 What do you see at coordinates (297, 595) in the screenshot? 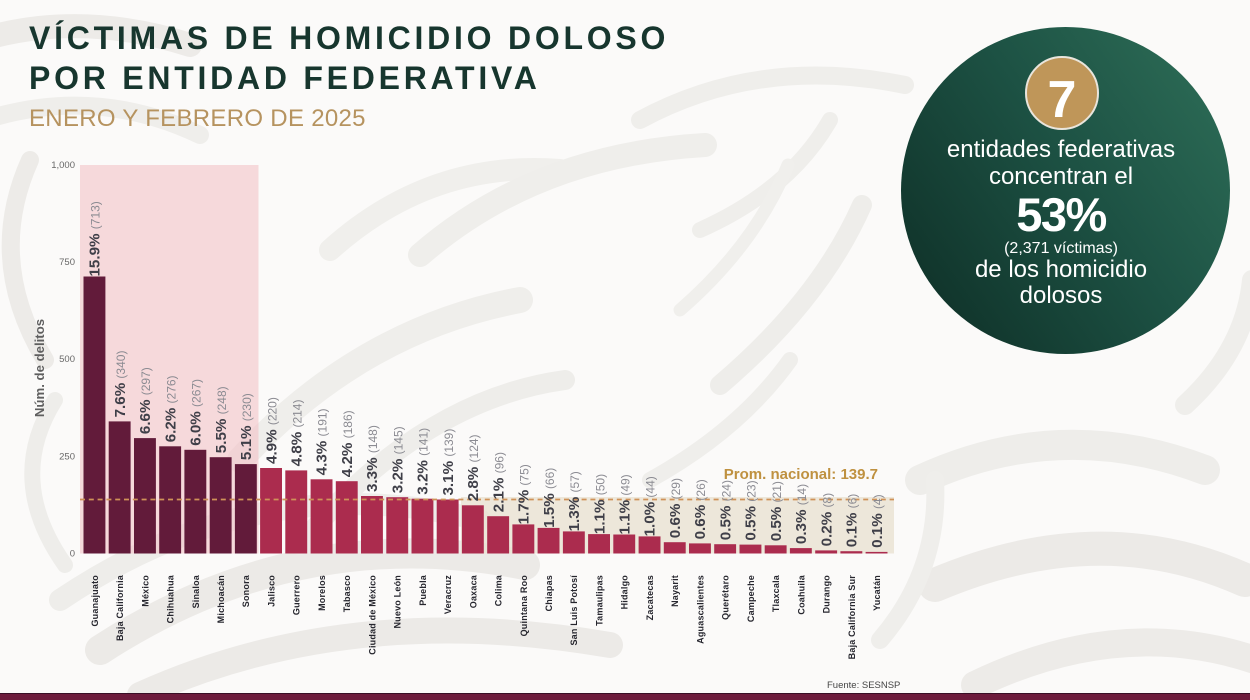
I see `svg-text: Guerrero` at bounding box center [297, 595].